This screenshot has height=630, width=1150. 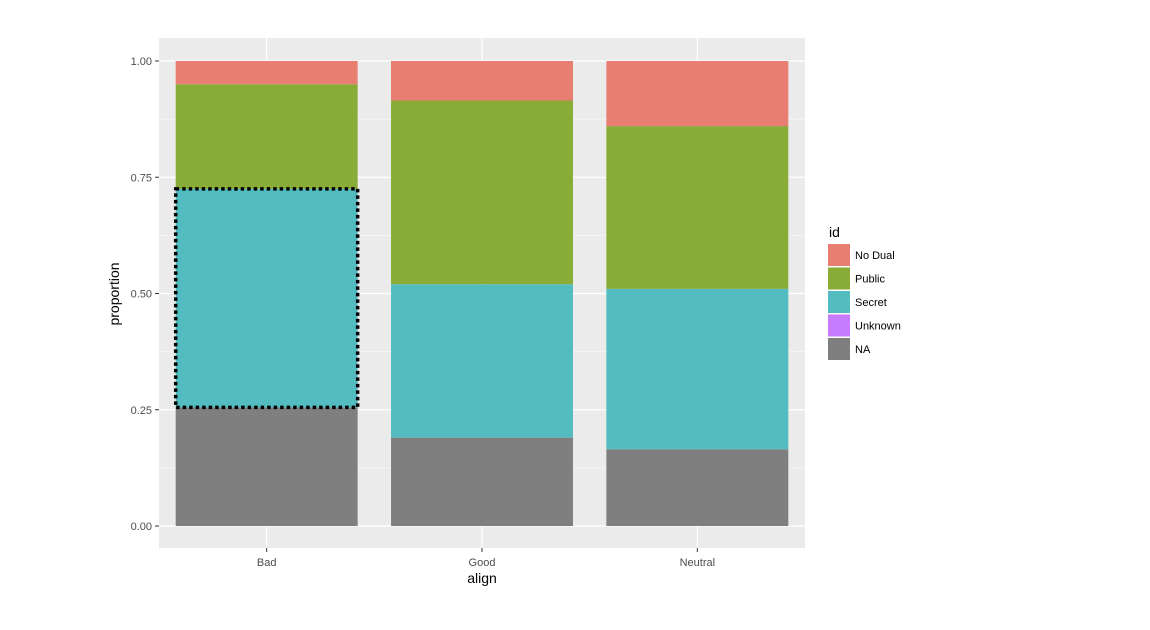 What do you see at coordinates (482, 578) in the screenshot?
I see `x-axis-title: align` at bounding box center [482, 578].